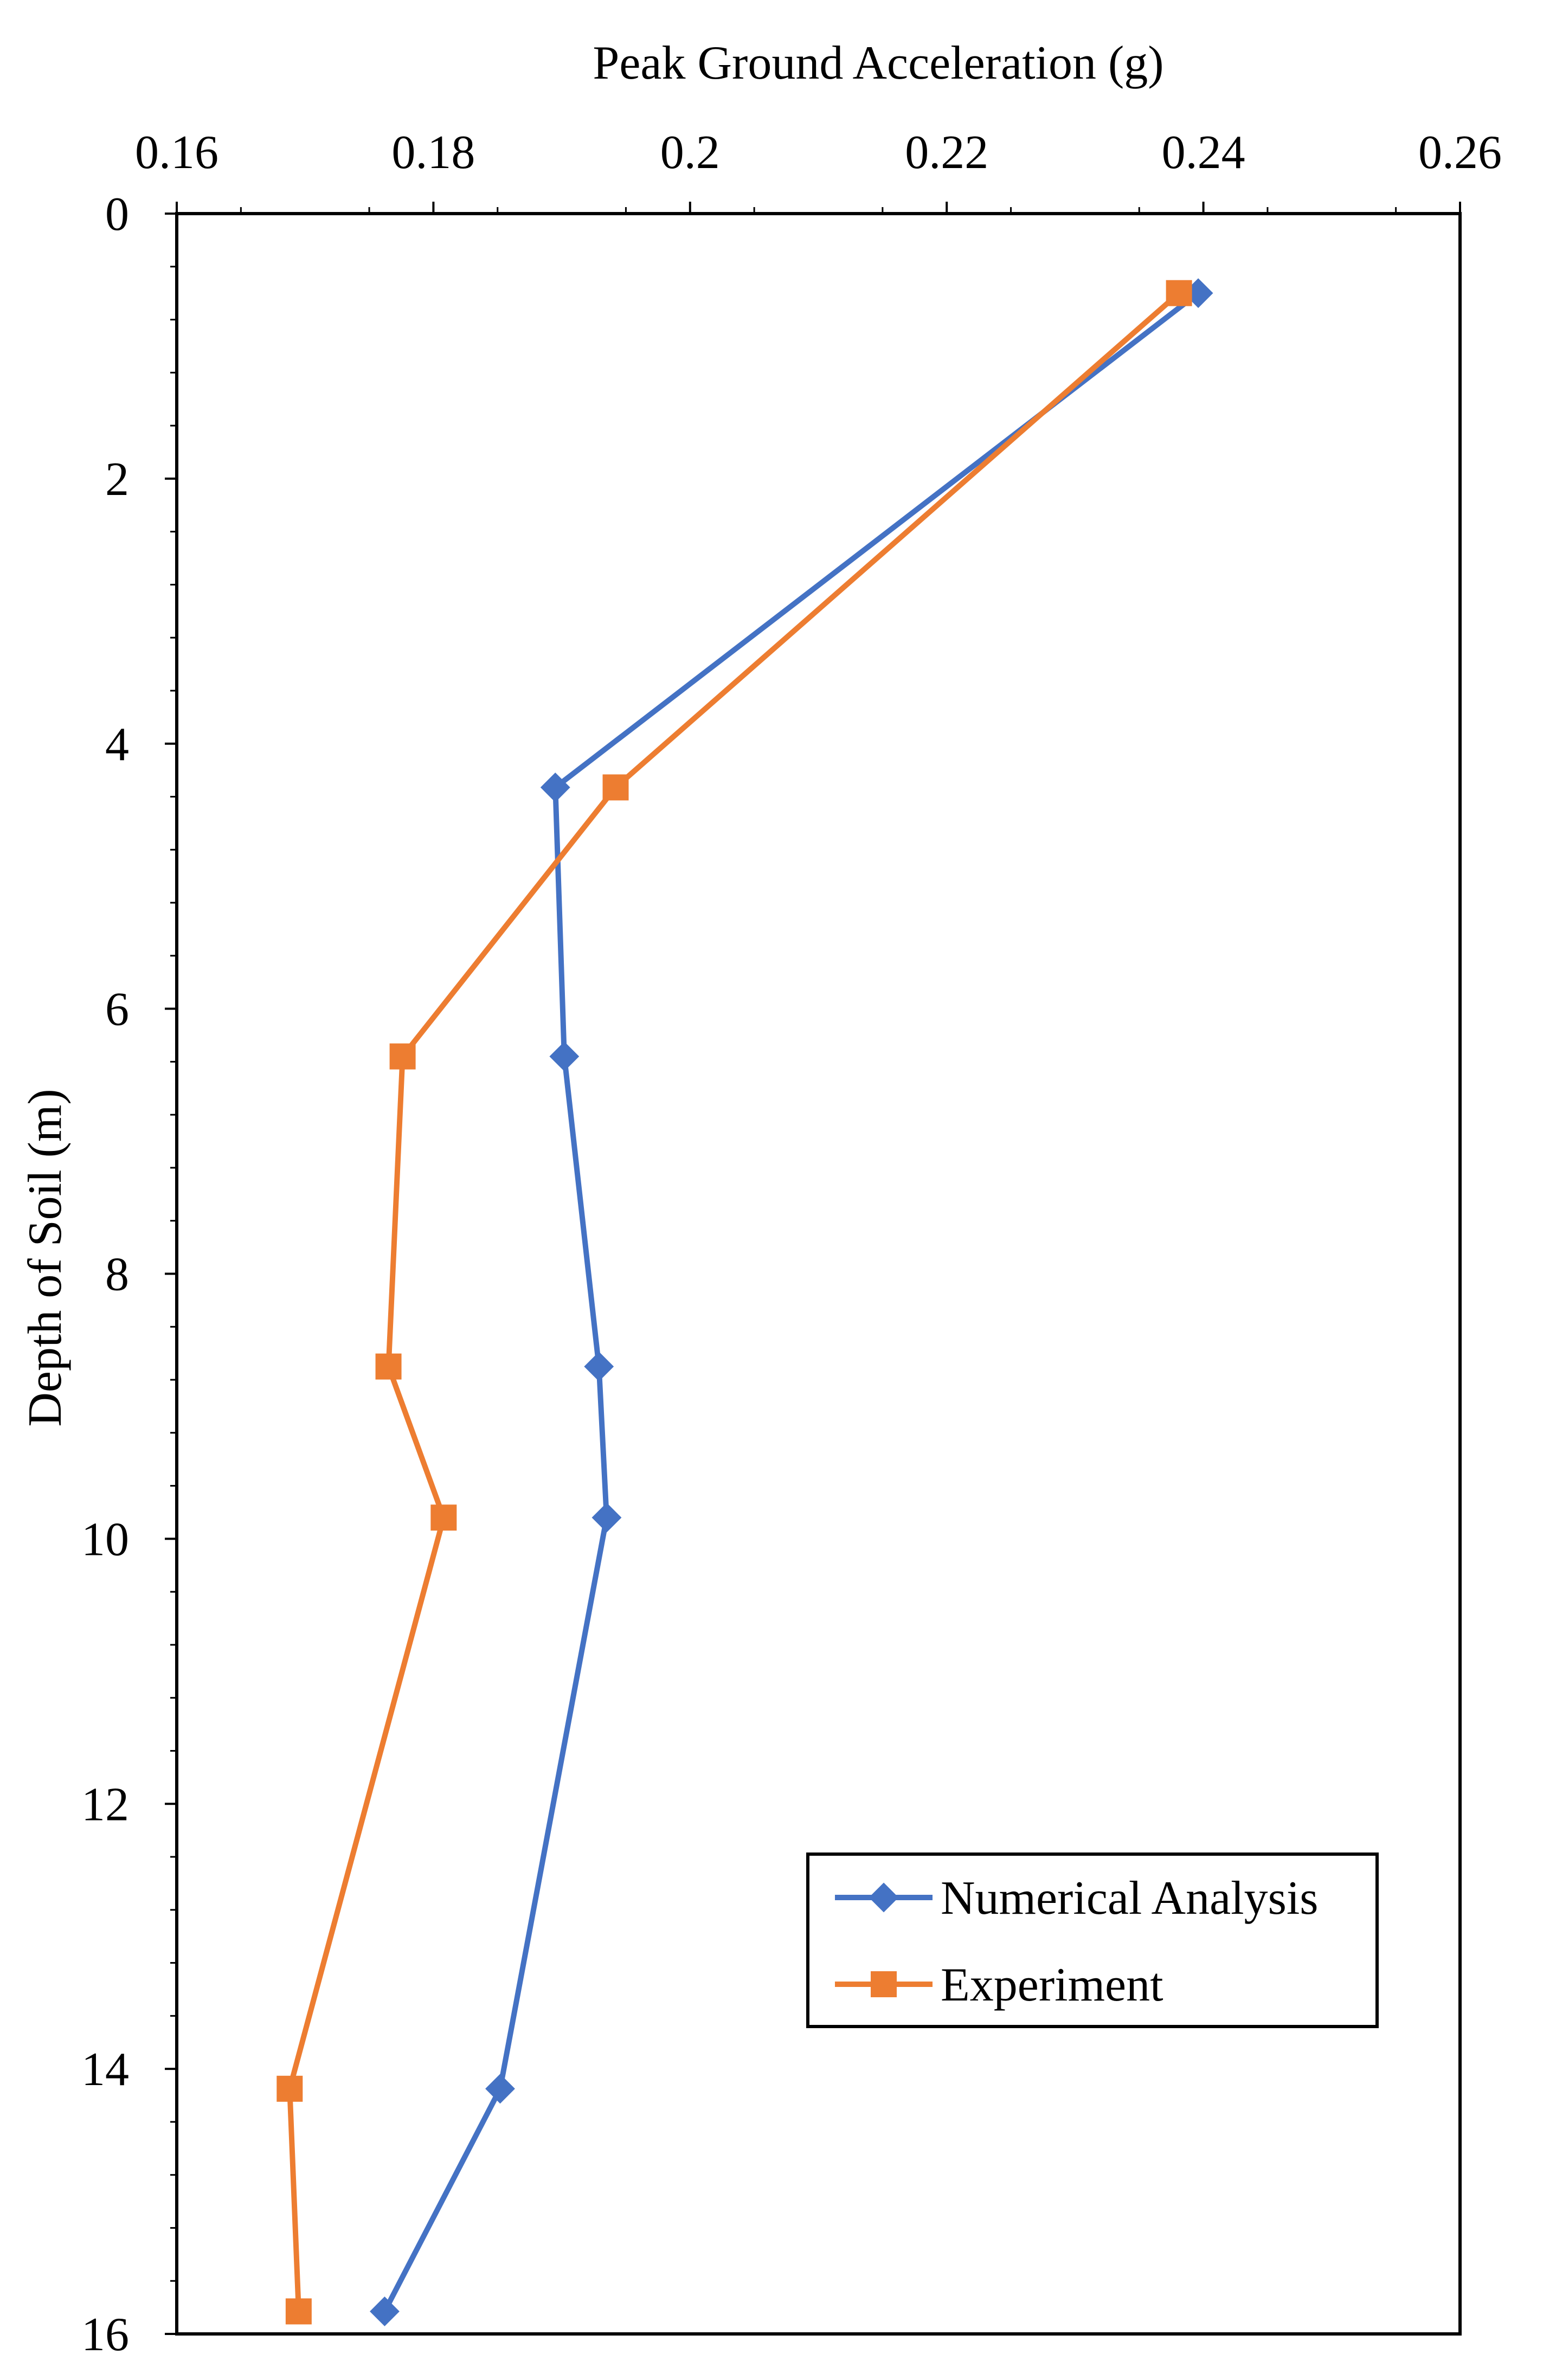 This screenshot has width=1556, height=2380. I want to click on x-axis-title: Peak Ground Acceleration (g), so click(878, 63).